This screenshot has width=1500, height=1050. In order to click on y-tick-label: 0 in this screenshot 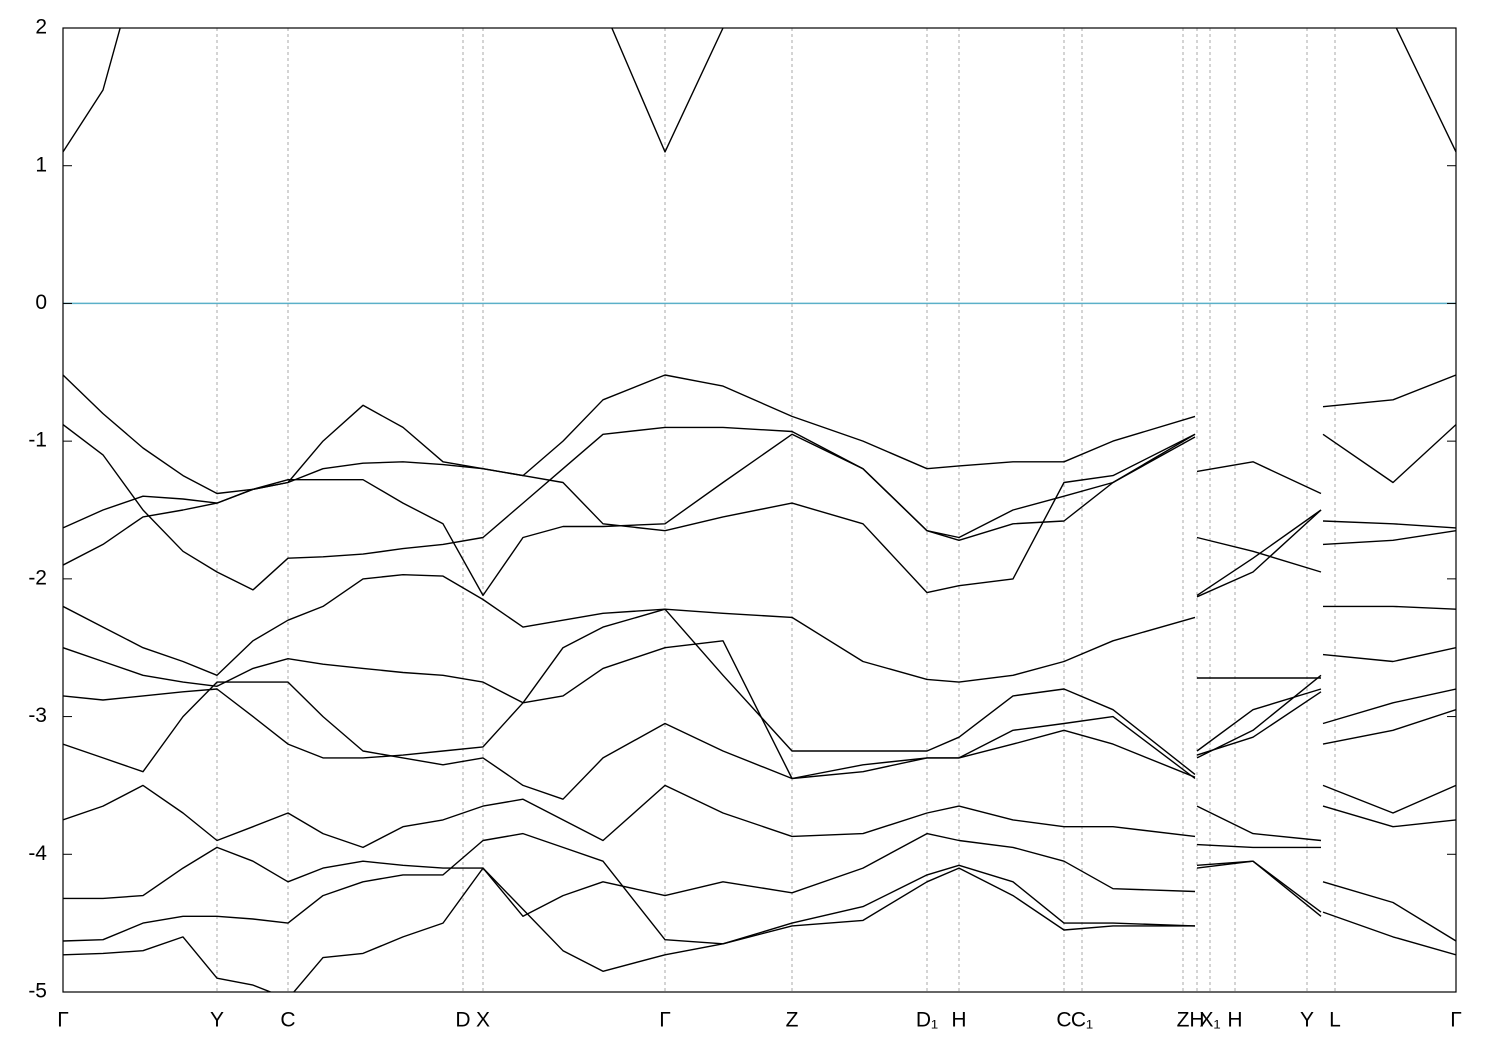, I will do `click(41, 302)`.